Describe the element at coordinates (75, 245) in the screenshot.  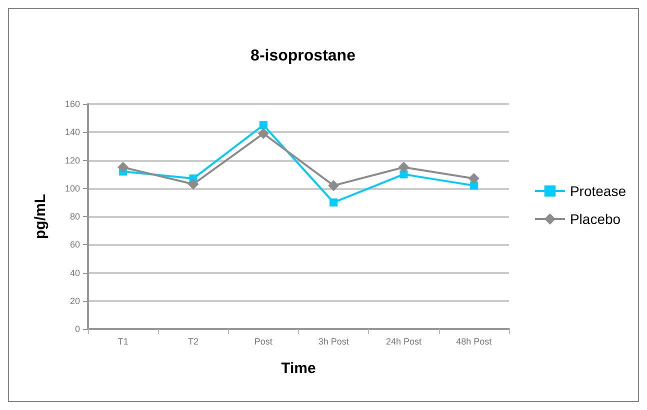
I see `y-tick-label: 60` at that location.